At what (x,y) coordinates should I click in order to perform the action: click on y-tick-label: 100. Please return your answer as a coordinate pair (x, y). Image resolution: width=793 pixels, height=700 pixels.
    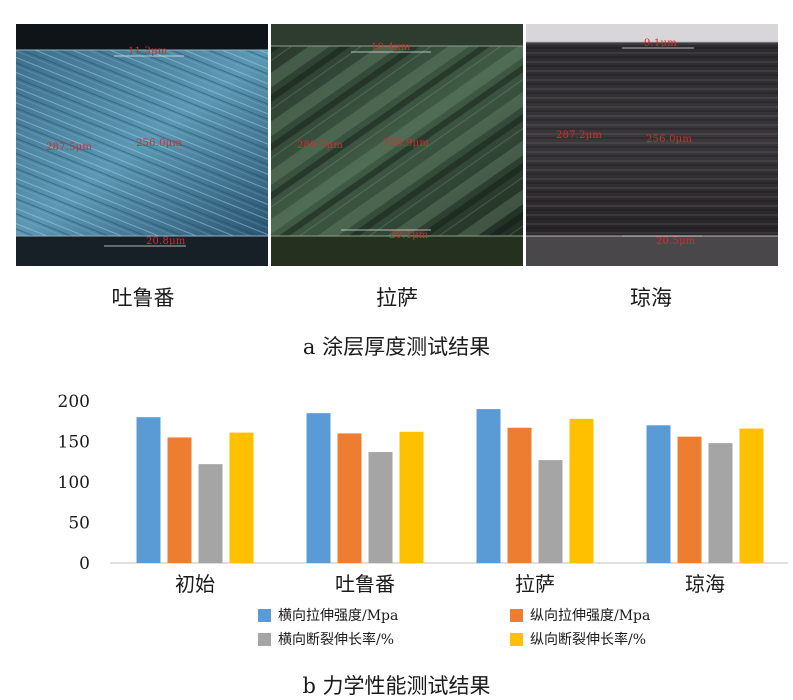
    Looking at the image, I should click on (74, 483).